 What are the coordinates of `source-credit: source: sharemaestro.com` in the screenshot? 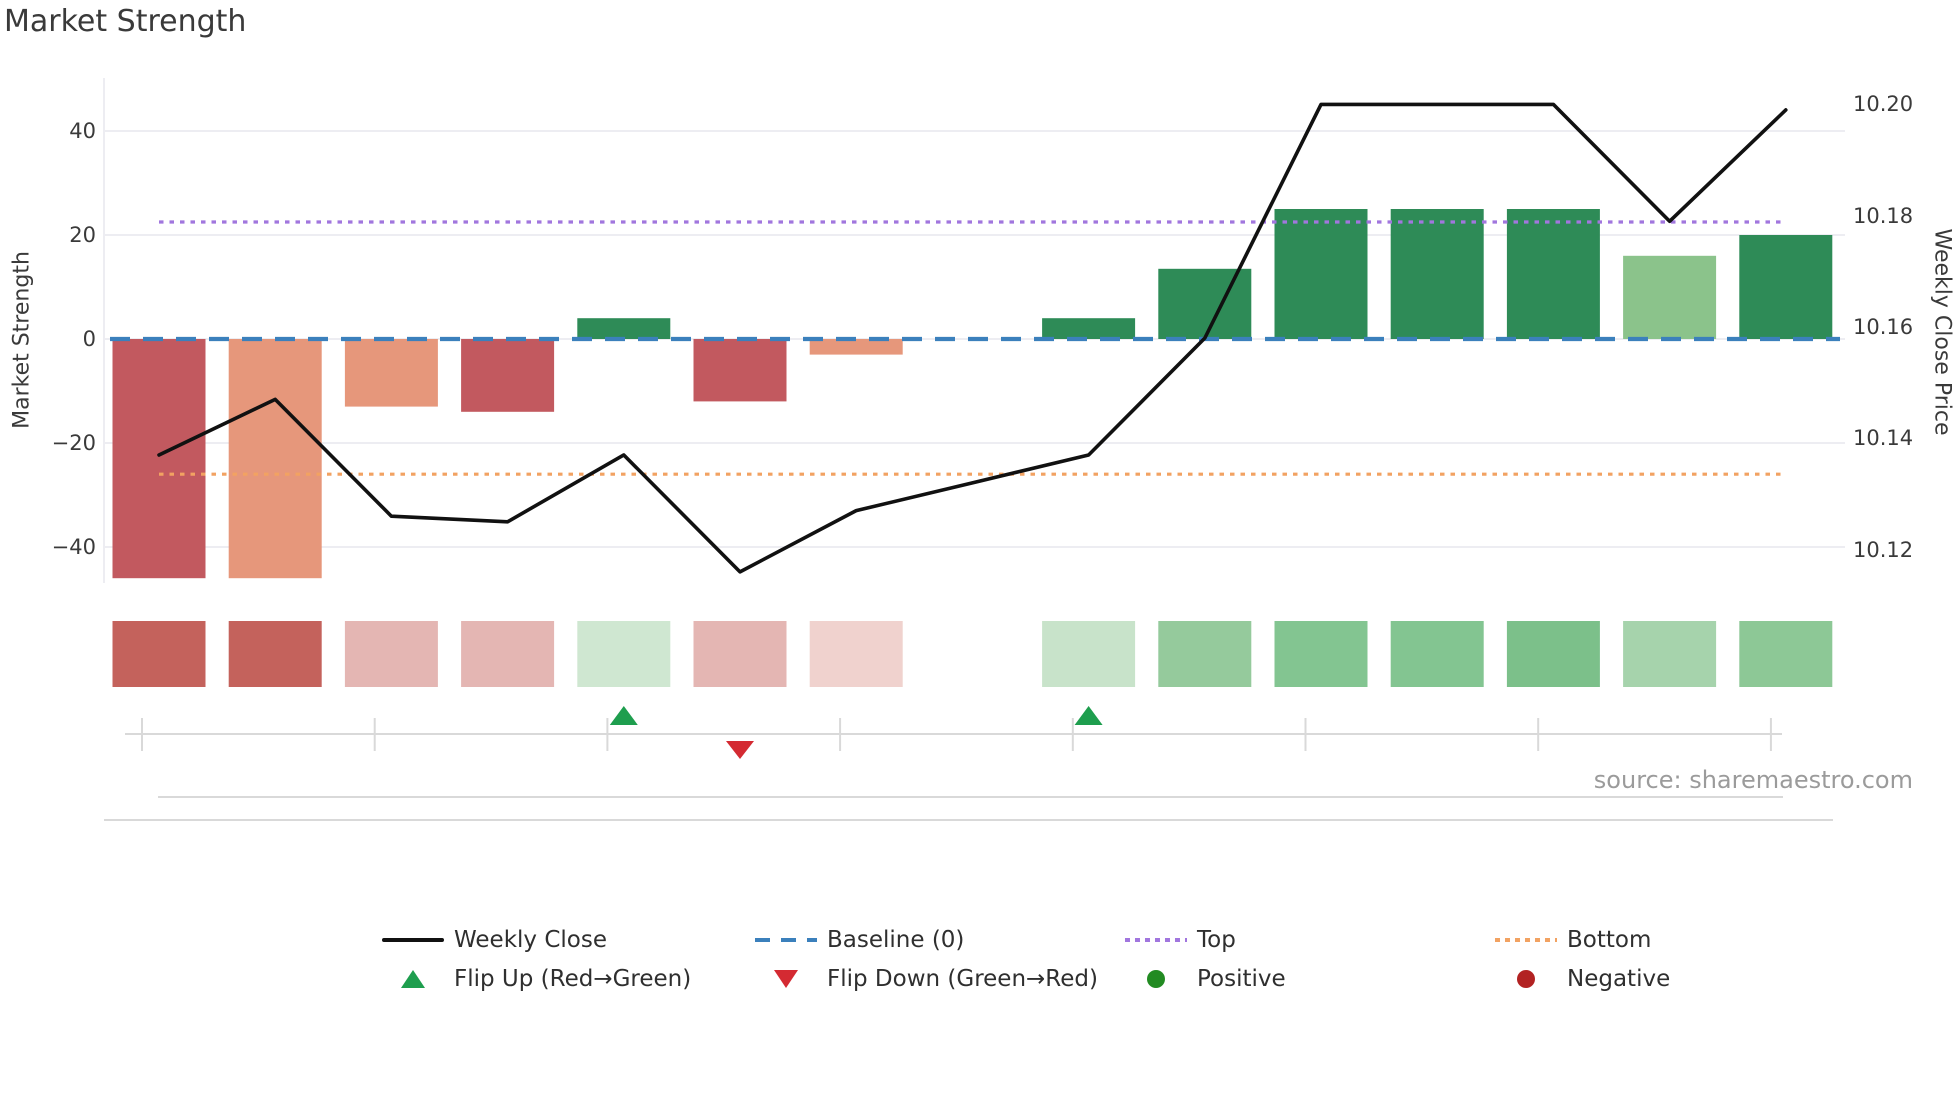 It's located at (1753, 780).